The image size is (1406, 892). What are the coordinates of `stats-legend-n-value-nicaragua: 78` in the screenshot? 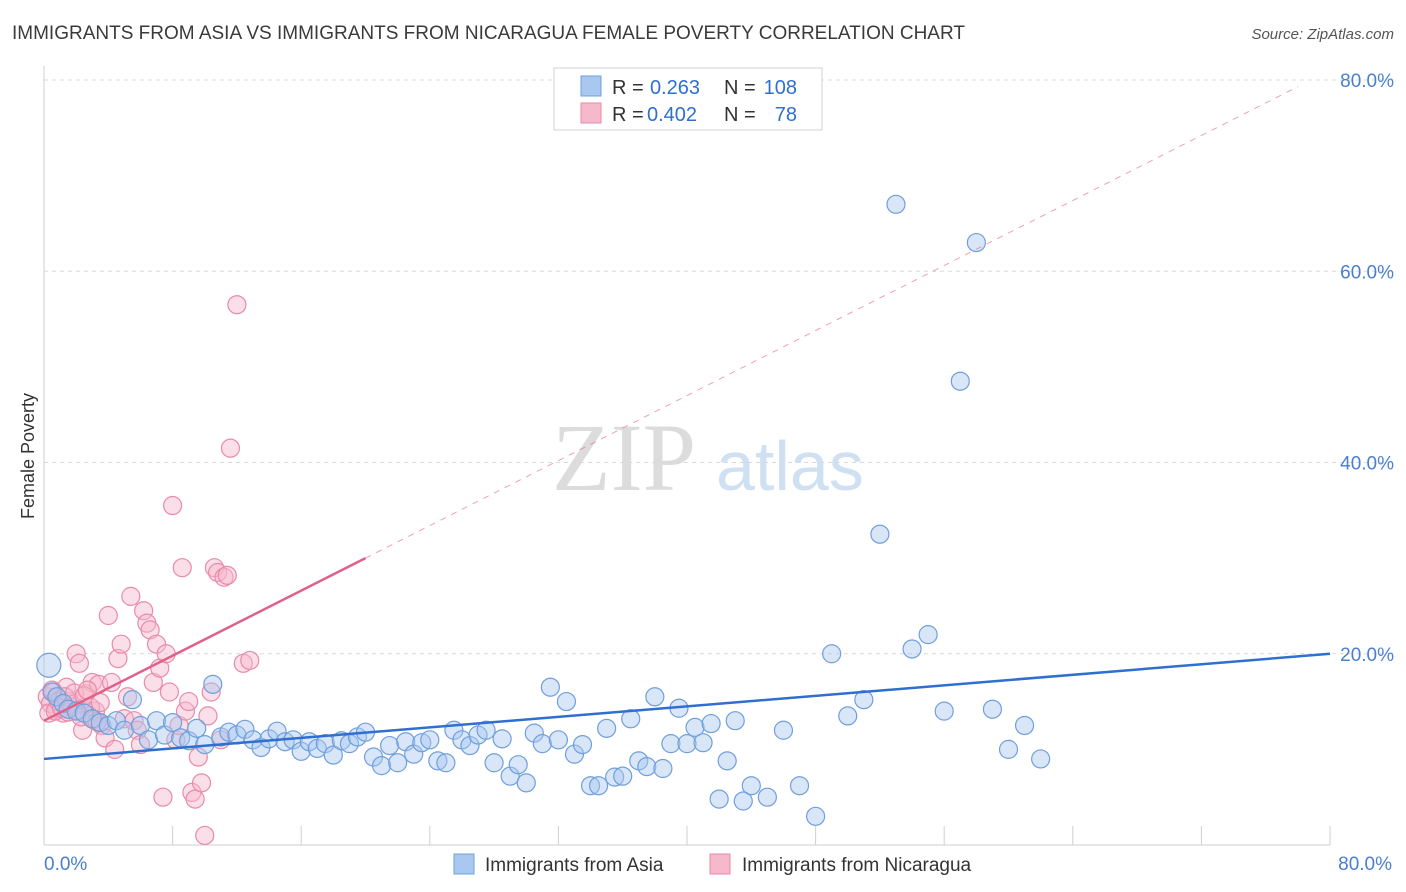 It's located at (786, 115).